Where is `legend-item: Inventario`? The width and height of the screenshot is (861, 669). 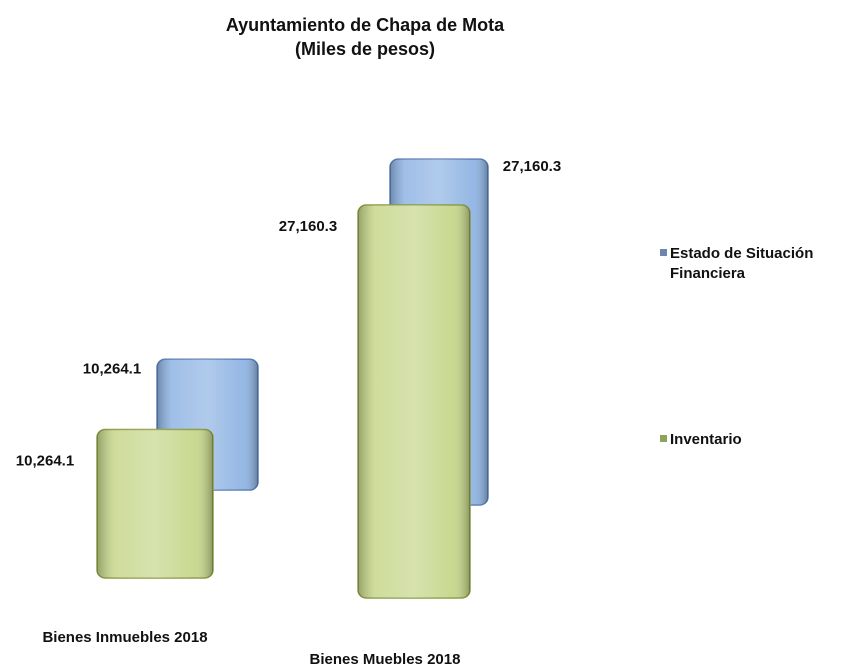
legend-item: Inventario is located at coordinates (760, 440).